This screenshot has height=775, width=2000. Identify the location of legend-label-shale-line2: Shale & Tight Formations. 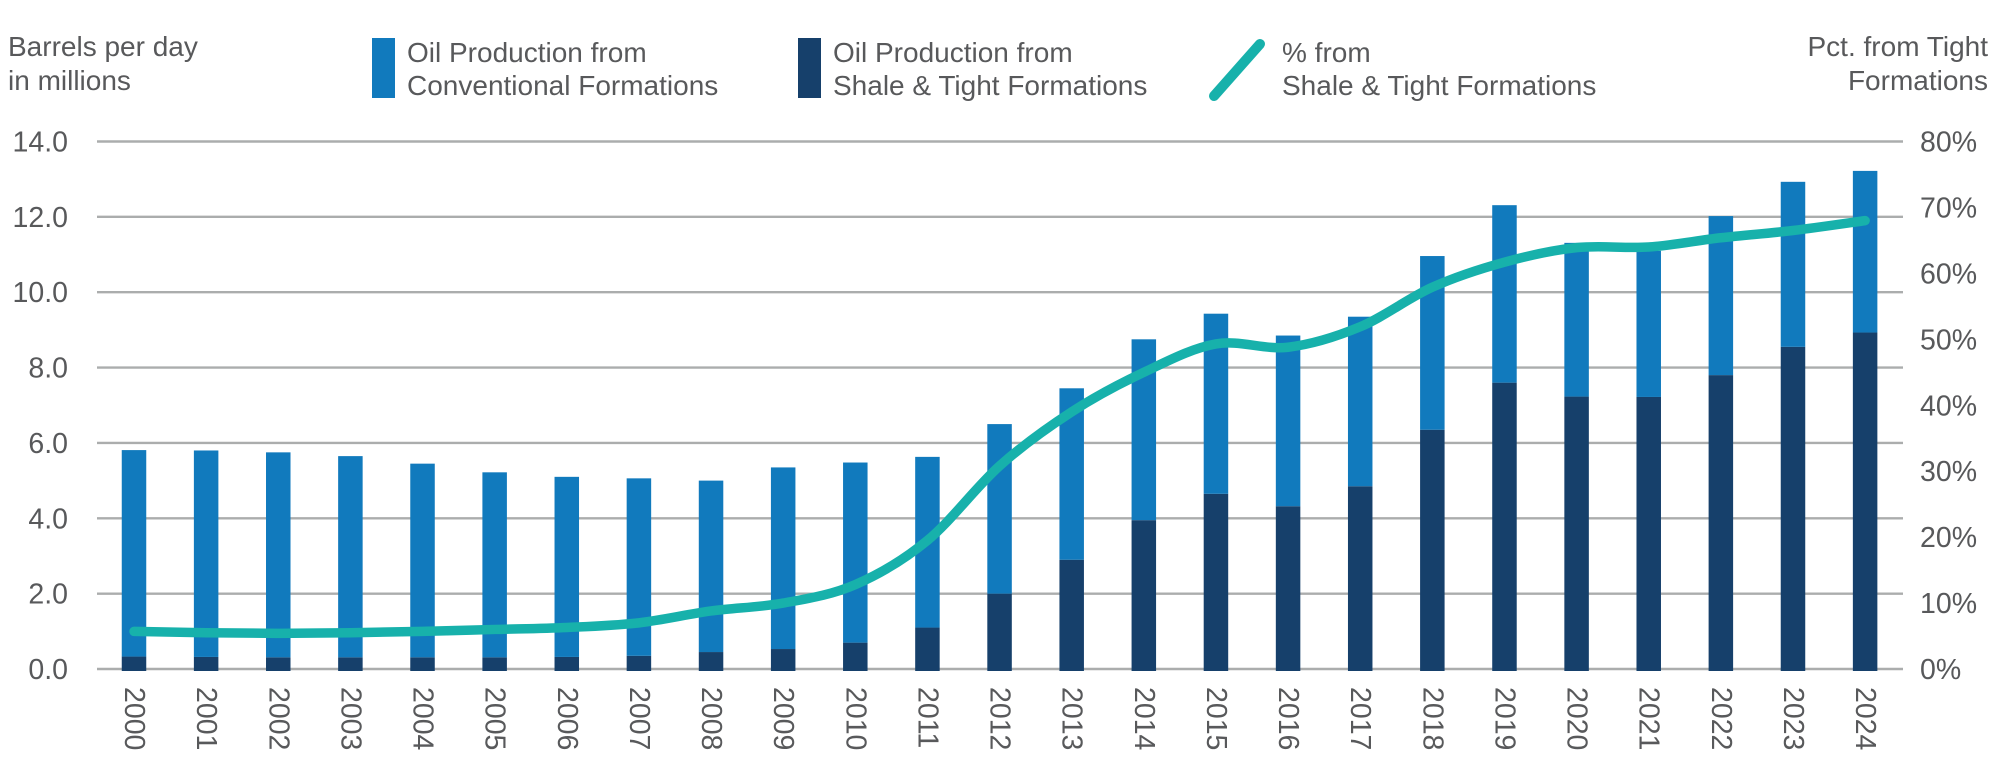
(990, 85).